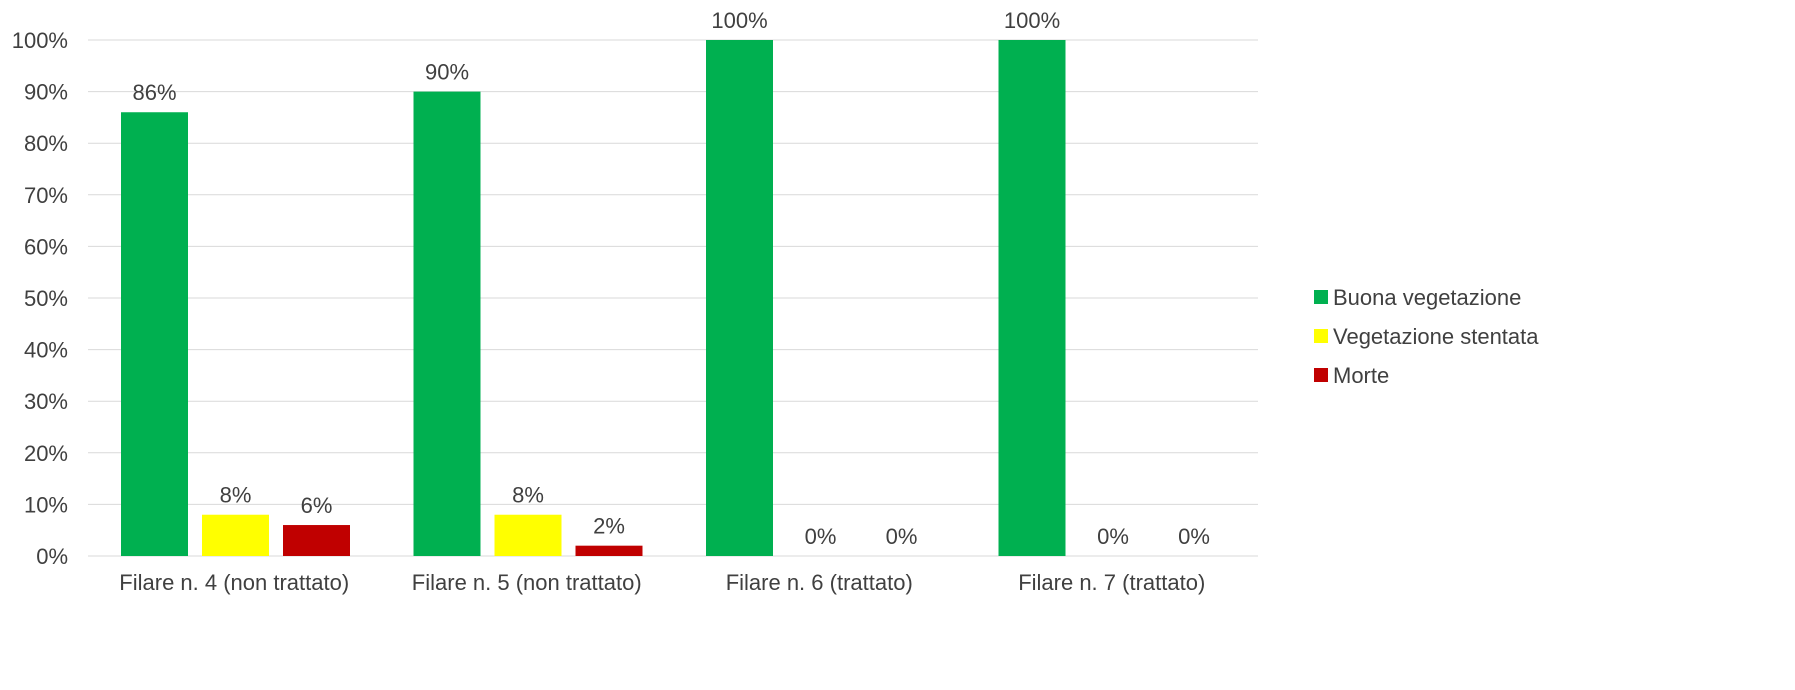 The height and width of the screenshot is (690, 1795). What do you see at coordinates (46, 298) in the screenshot?
I see `y-tick-label: 50%` at bounding box center [46, 298].